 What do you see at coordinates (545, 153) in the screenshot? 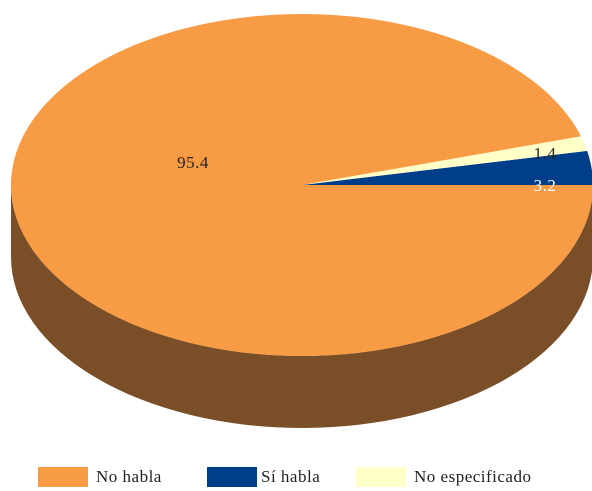
I see `data-label-no-especificado: 1.4` at bounding box center [545, 153].